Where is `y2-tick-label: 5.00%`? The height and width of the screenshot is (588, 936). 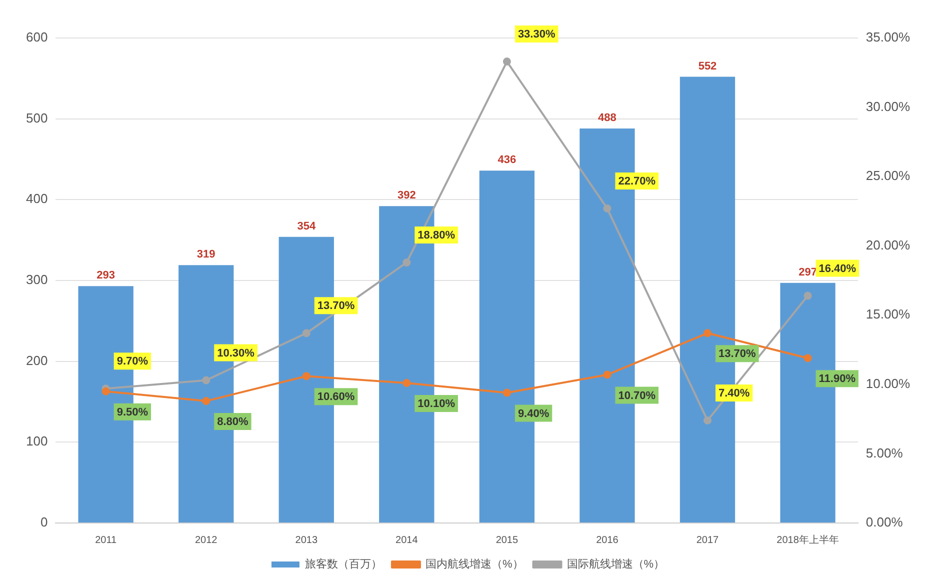
y2-tick-label: 5.00% is located at coordinates (885, 452).